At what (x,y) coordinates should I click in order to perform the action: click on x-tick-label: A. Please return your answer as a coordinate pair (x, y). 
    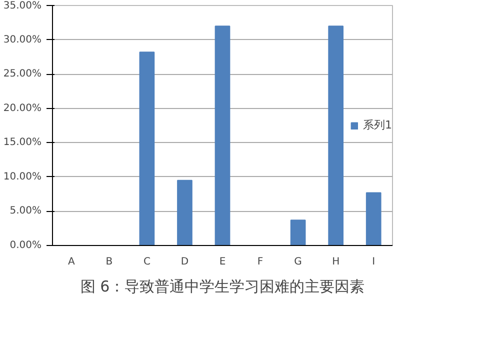
    Looking at the image, I should click on (71, 262).